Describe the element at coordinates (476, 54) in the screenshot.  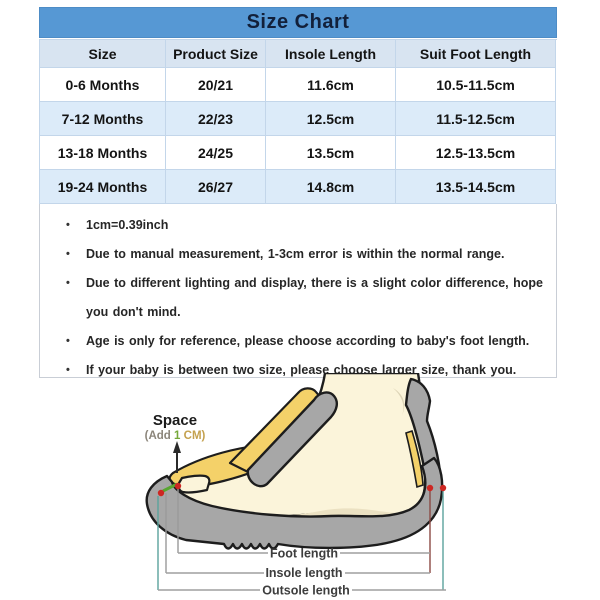
I see `column-header-suit-foot-length: Suit Foot Length` at that location.